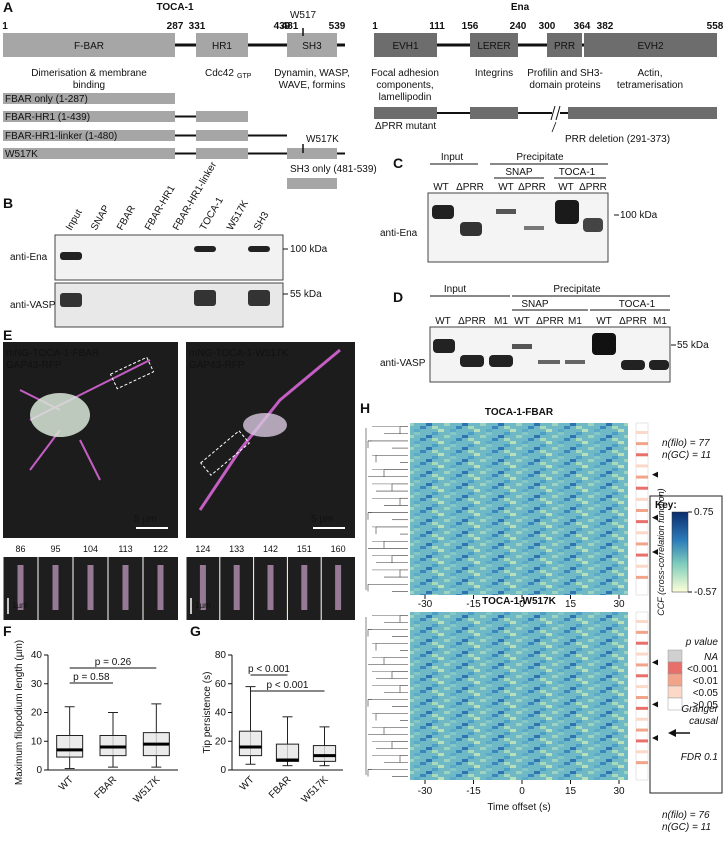 The height and width of the screenshot is (854, 726). Describe the element at coordinates (52, 353) in the screenshot. I see `label: mNG-TOCA-1-FBAR` at that location.